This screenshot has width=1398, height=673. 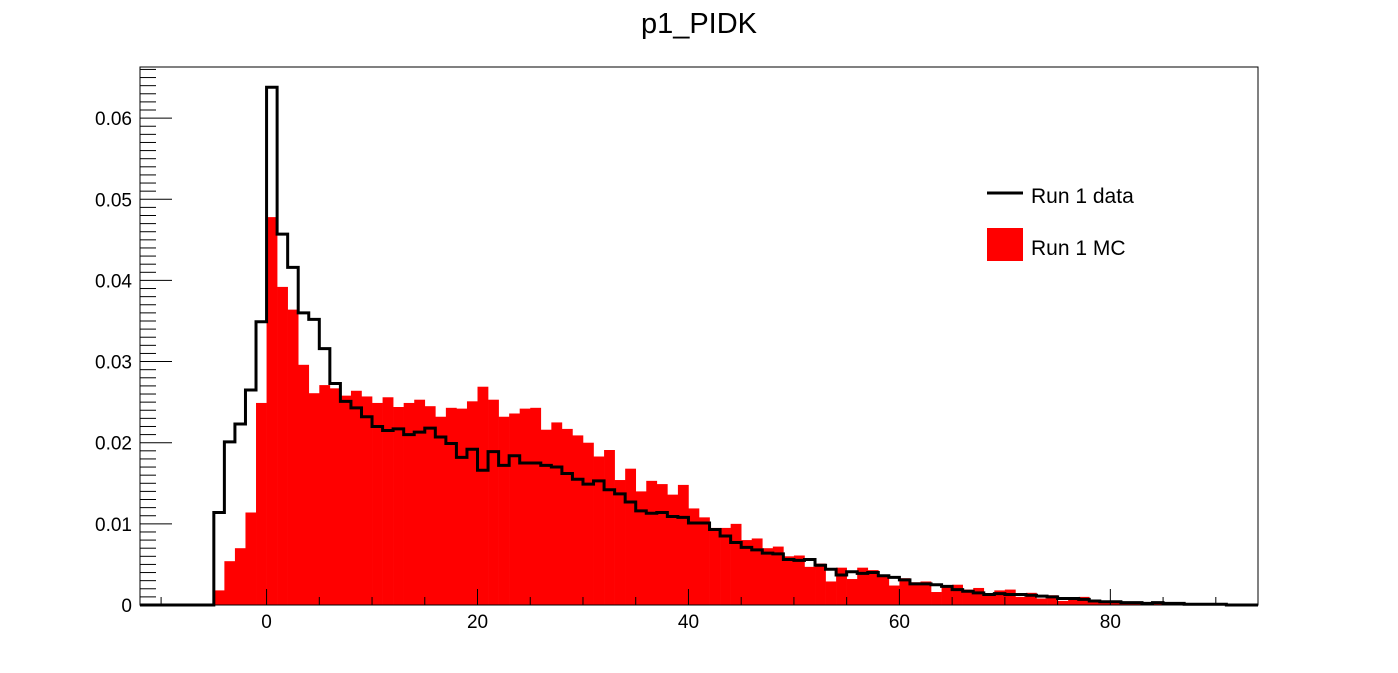 What do you see at coordinates (113, 363) in the screenshot?
I see `y-tick-label: 0.03` at bounding box center [113, 363].